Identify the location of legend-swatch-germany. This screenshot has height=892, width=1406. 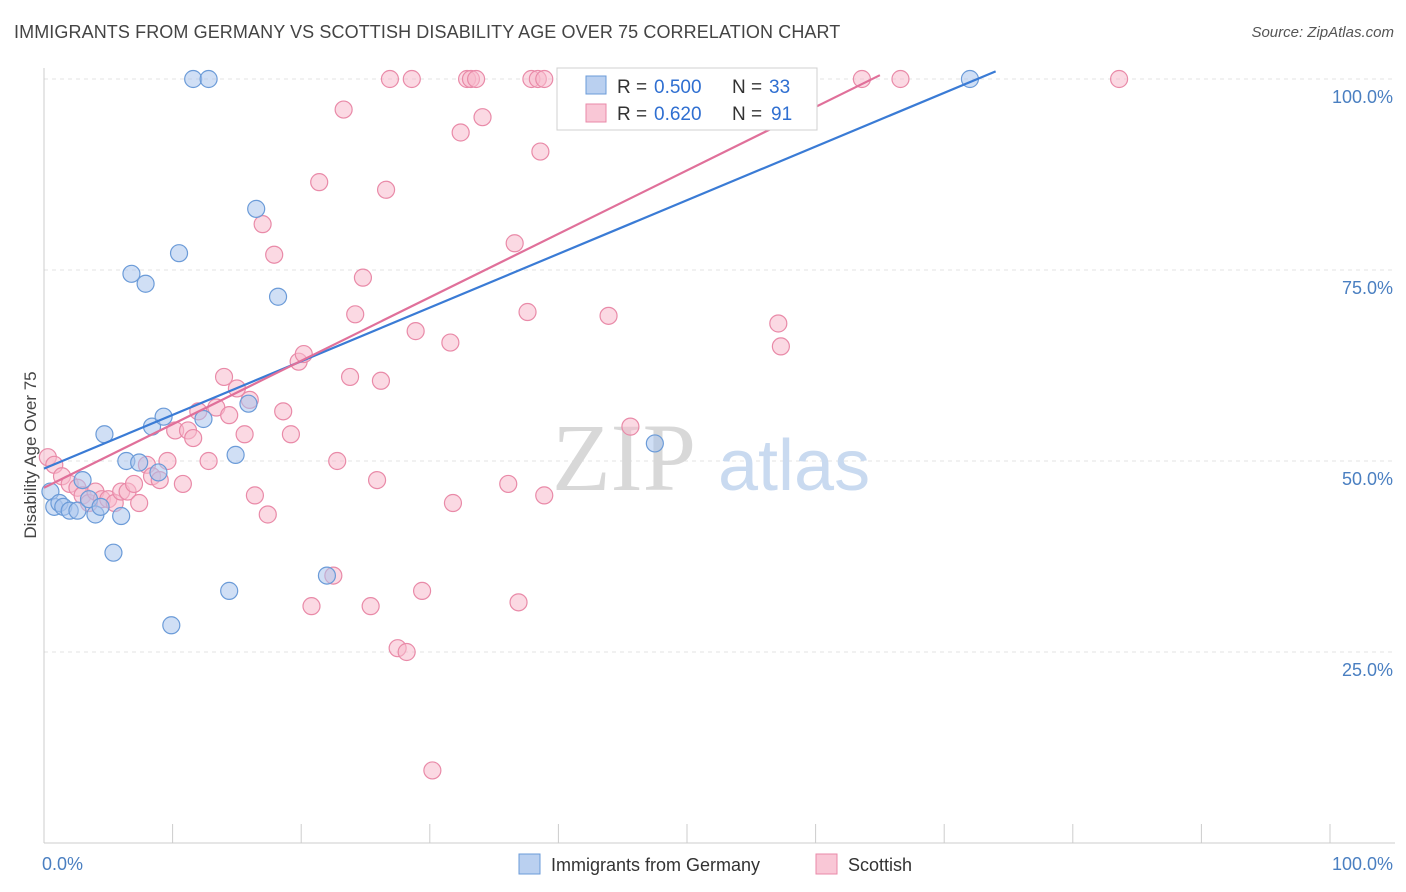
(596, 85).